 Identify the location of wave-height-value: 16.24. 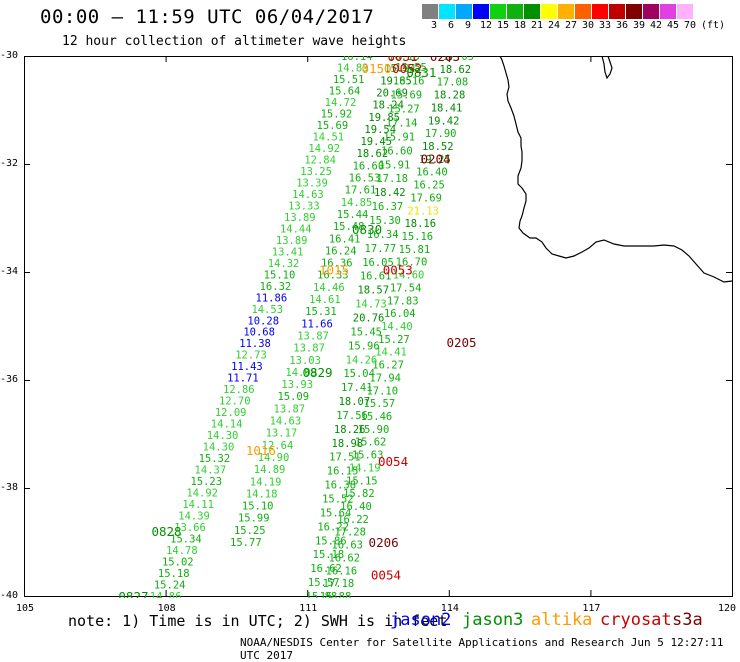
(341, 251).